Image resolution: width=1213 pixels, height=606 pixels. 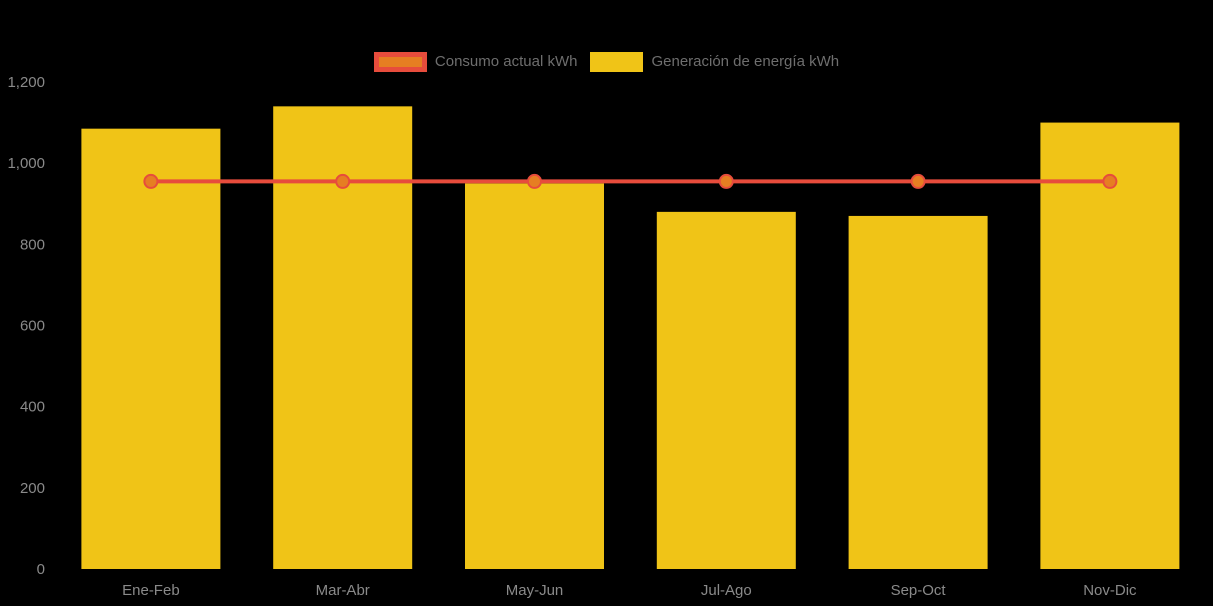 I want to click on bar-nov-dic, so click(x=1110, y=345).